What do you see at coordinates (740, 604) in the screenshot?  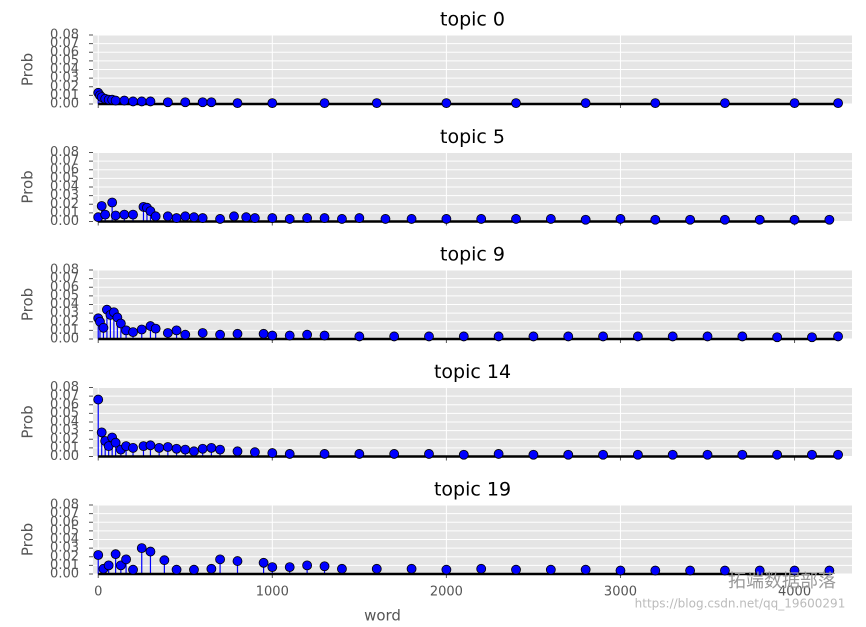 I see `watermark-url: https://blog.csdn.net/qq_19600291` at bounding box center [740, 604].